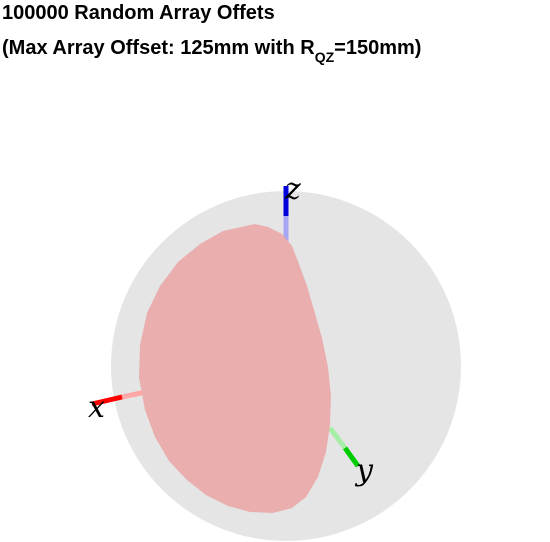 The image size is (550, 542). Describe the element at coordinates (337, 438) in the screenshot. I see `y-axis-back` at that location.